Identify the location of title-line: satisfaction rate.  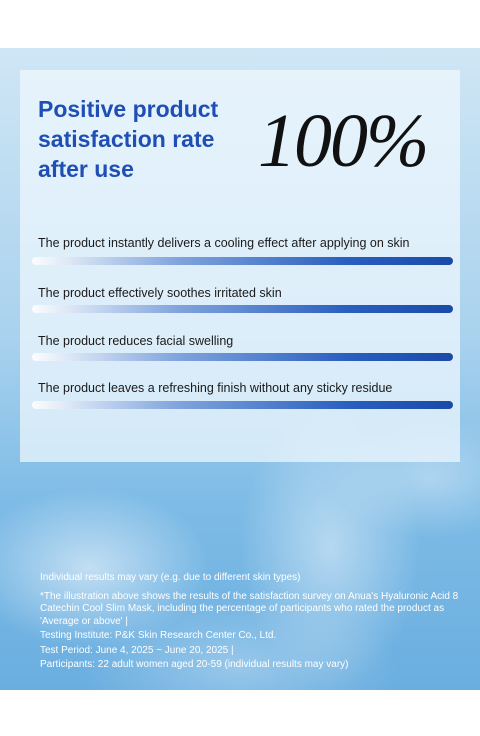
(126, 139).